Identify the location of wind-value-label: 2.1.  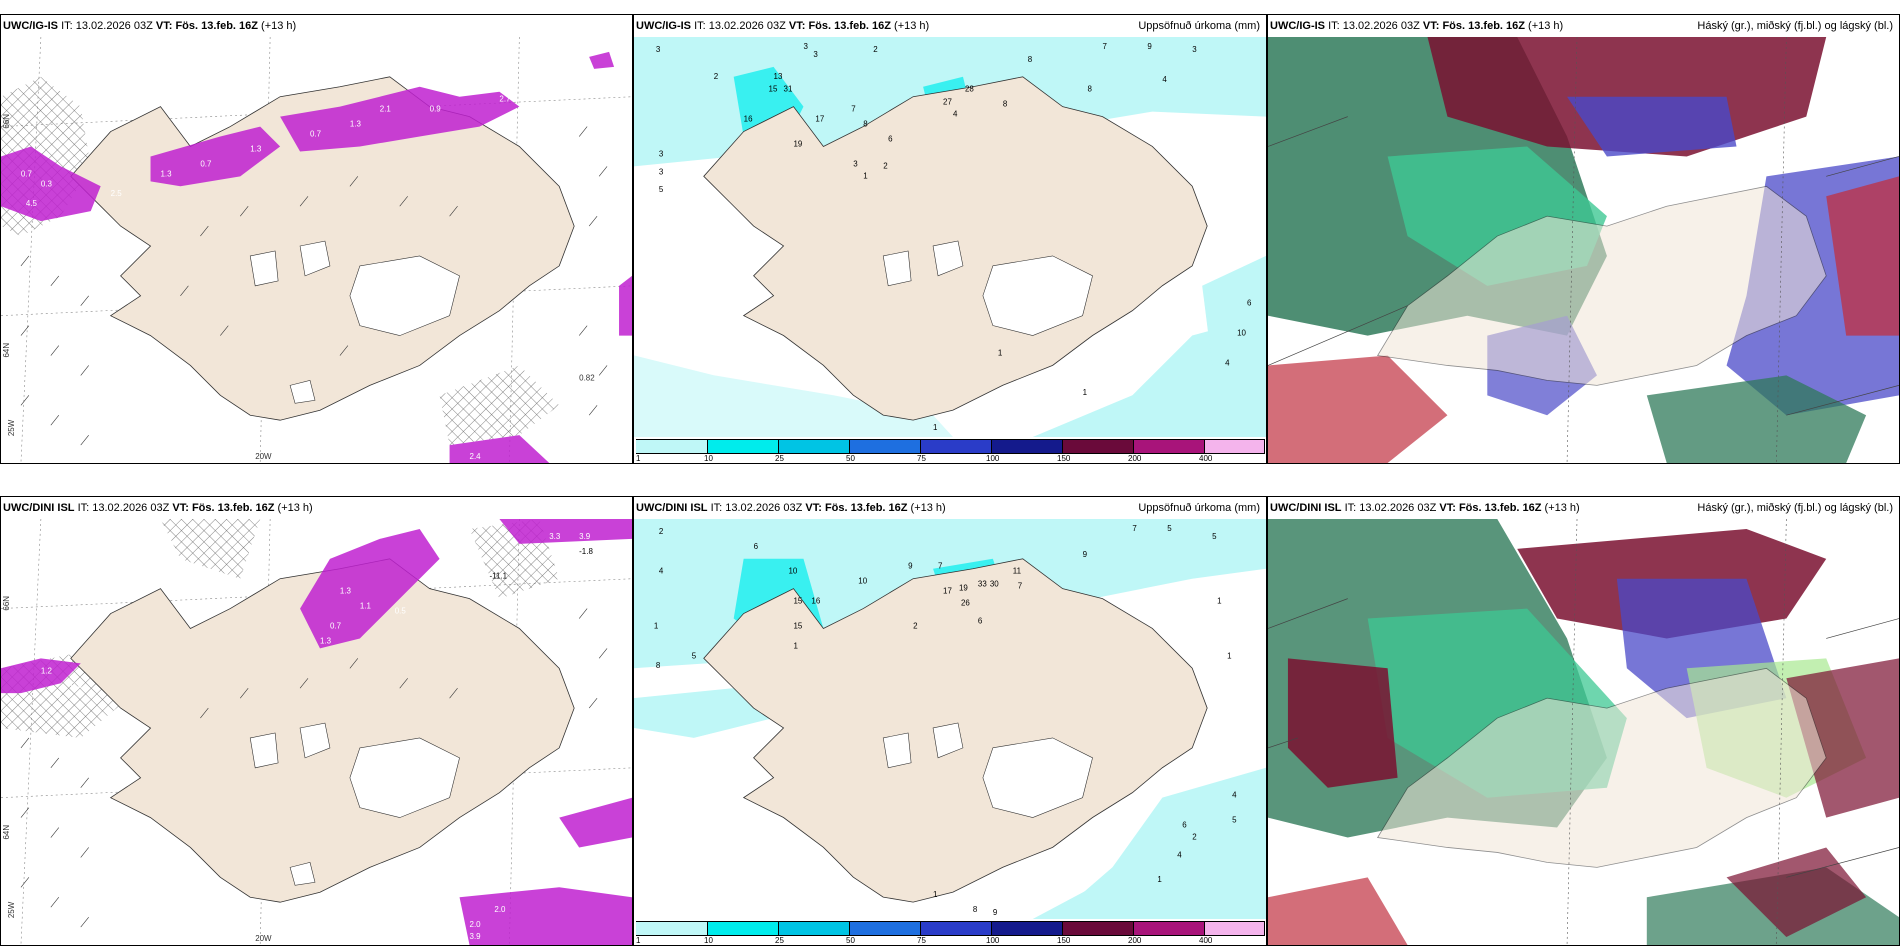
(386, 109).